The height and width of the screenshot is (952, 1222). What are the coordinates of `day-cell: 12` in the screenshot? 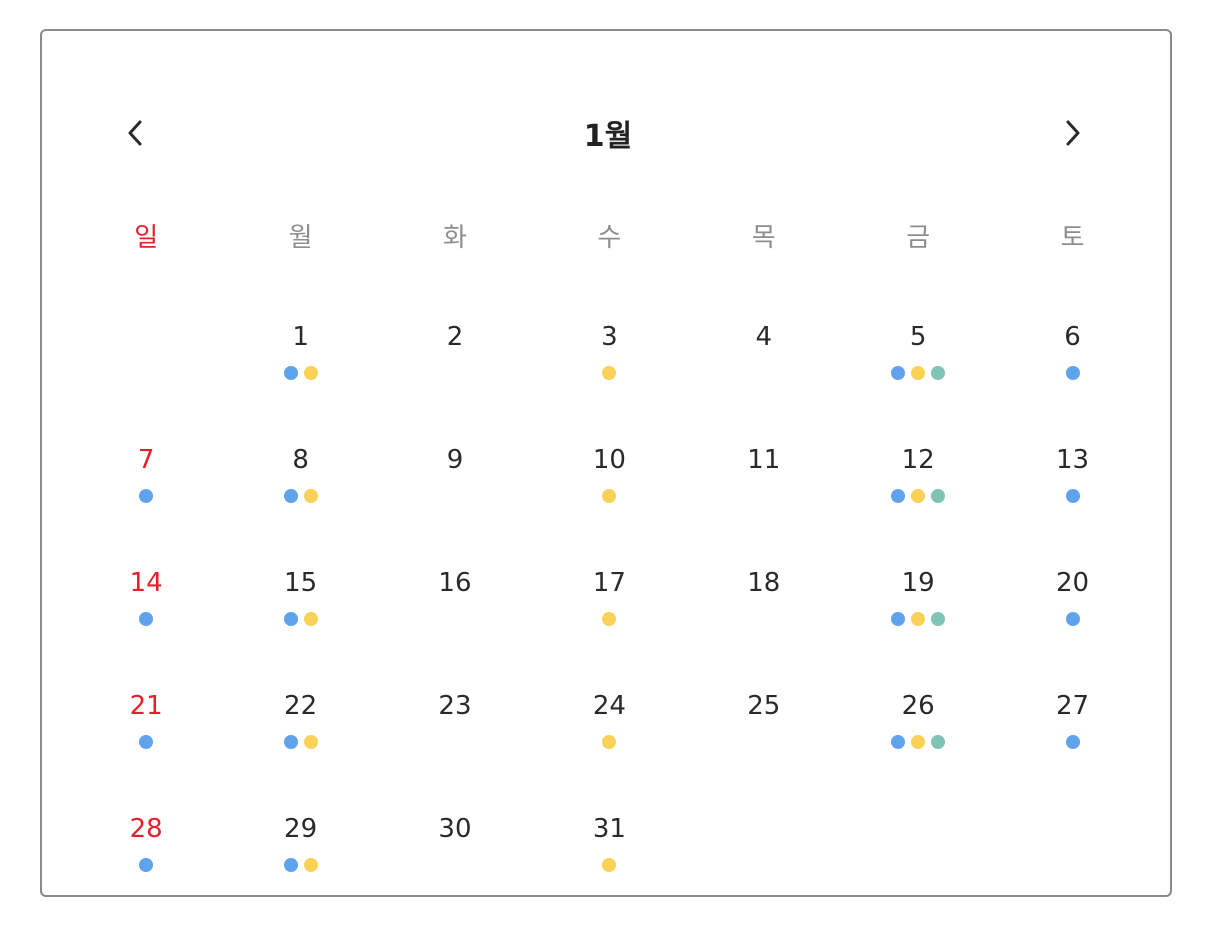 It's located at (918, 501).